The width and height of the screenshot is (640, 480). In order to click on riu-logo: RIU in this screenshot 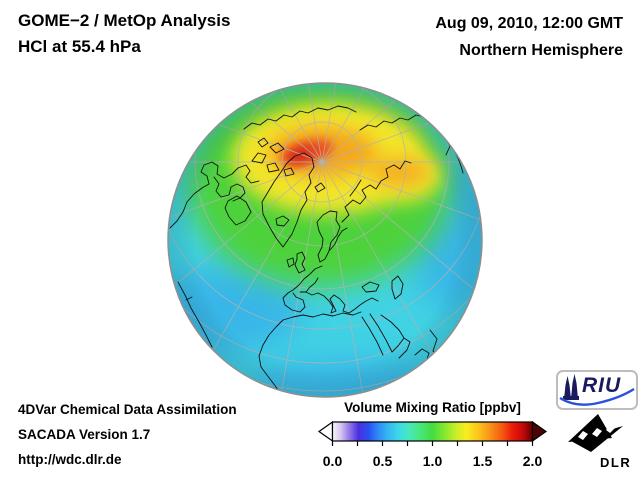, I will do `click(597, 390)`.